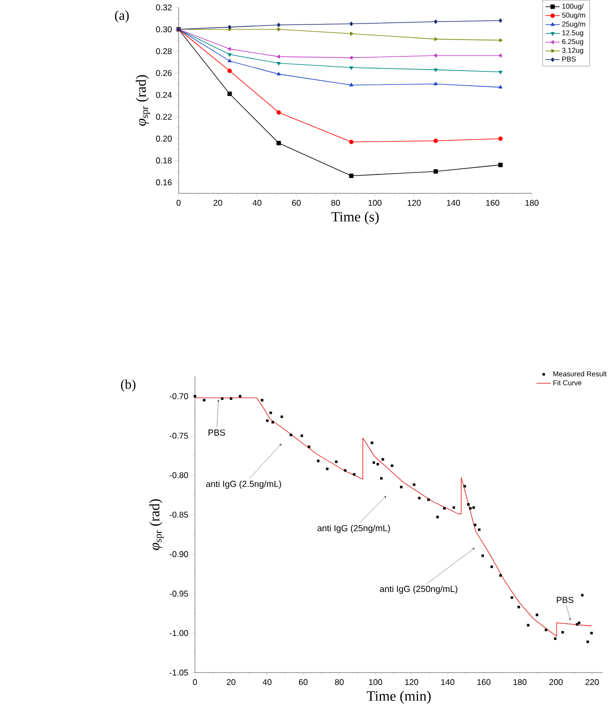 This screenshot has width=611, height=716. What do you see at coordinates (164, 29) in the screenshot?
I see `y-tick-label: 0.30` at bounding box center [164, 29].